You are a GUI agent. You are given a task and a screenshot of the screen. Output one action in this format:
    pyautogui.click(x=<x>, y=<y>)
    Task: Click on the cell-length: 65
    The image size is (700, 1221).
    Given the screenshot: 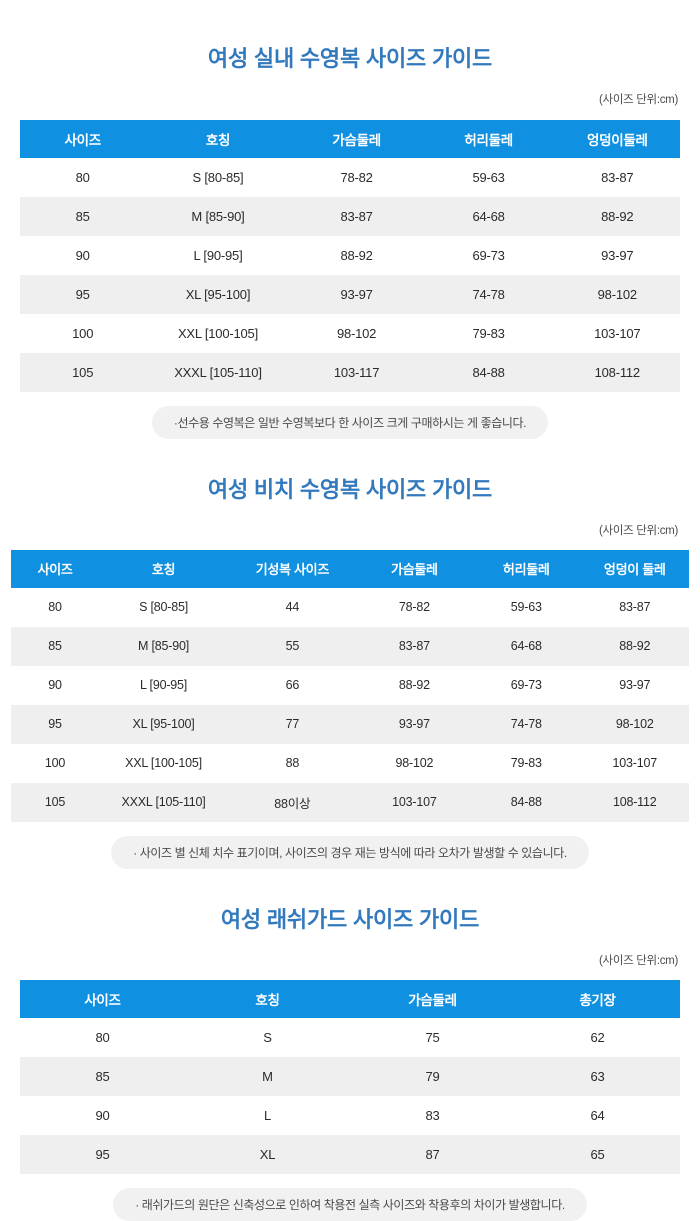 What is the action you would take?
    pyautogui.click(x=597, y=1154)
    